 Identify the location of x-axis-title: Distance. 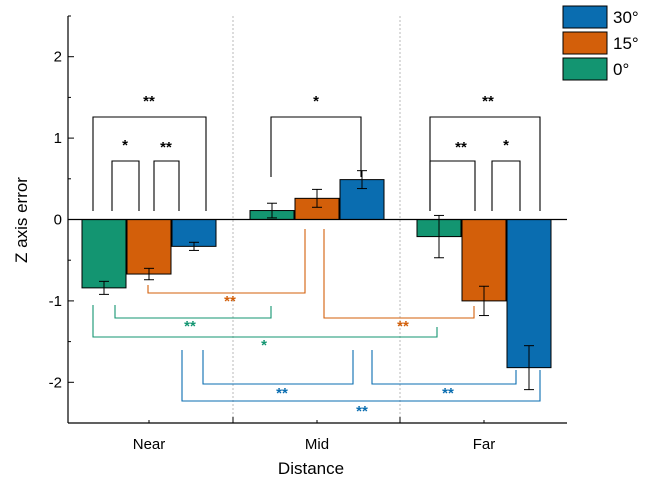
(311, 468).